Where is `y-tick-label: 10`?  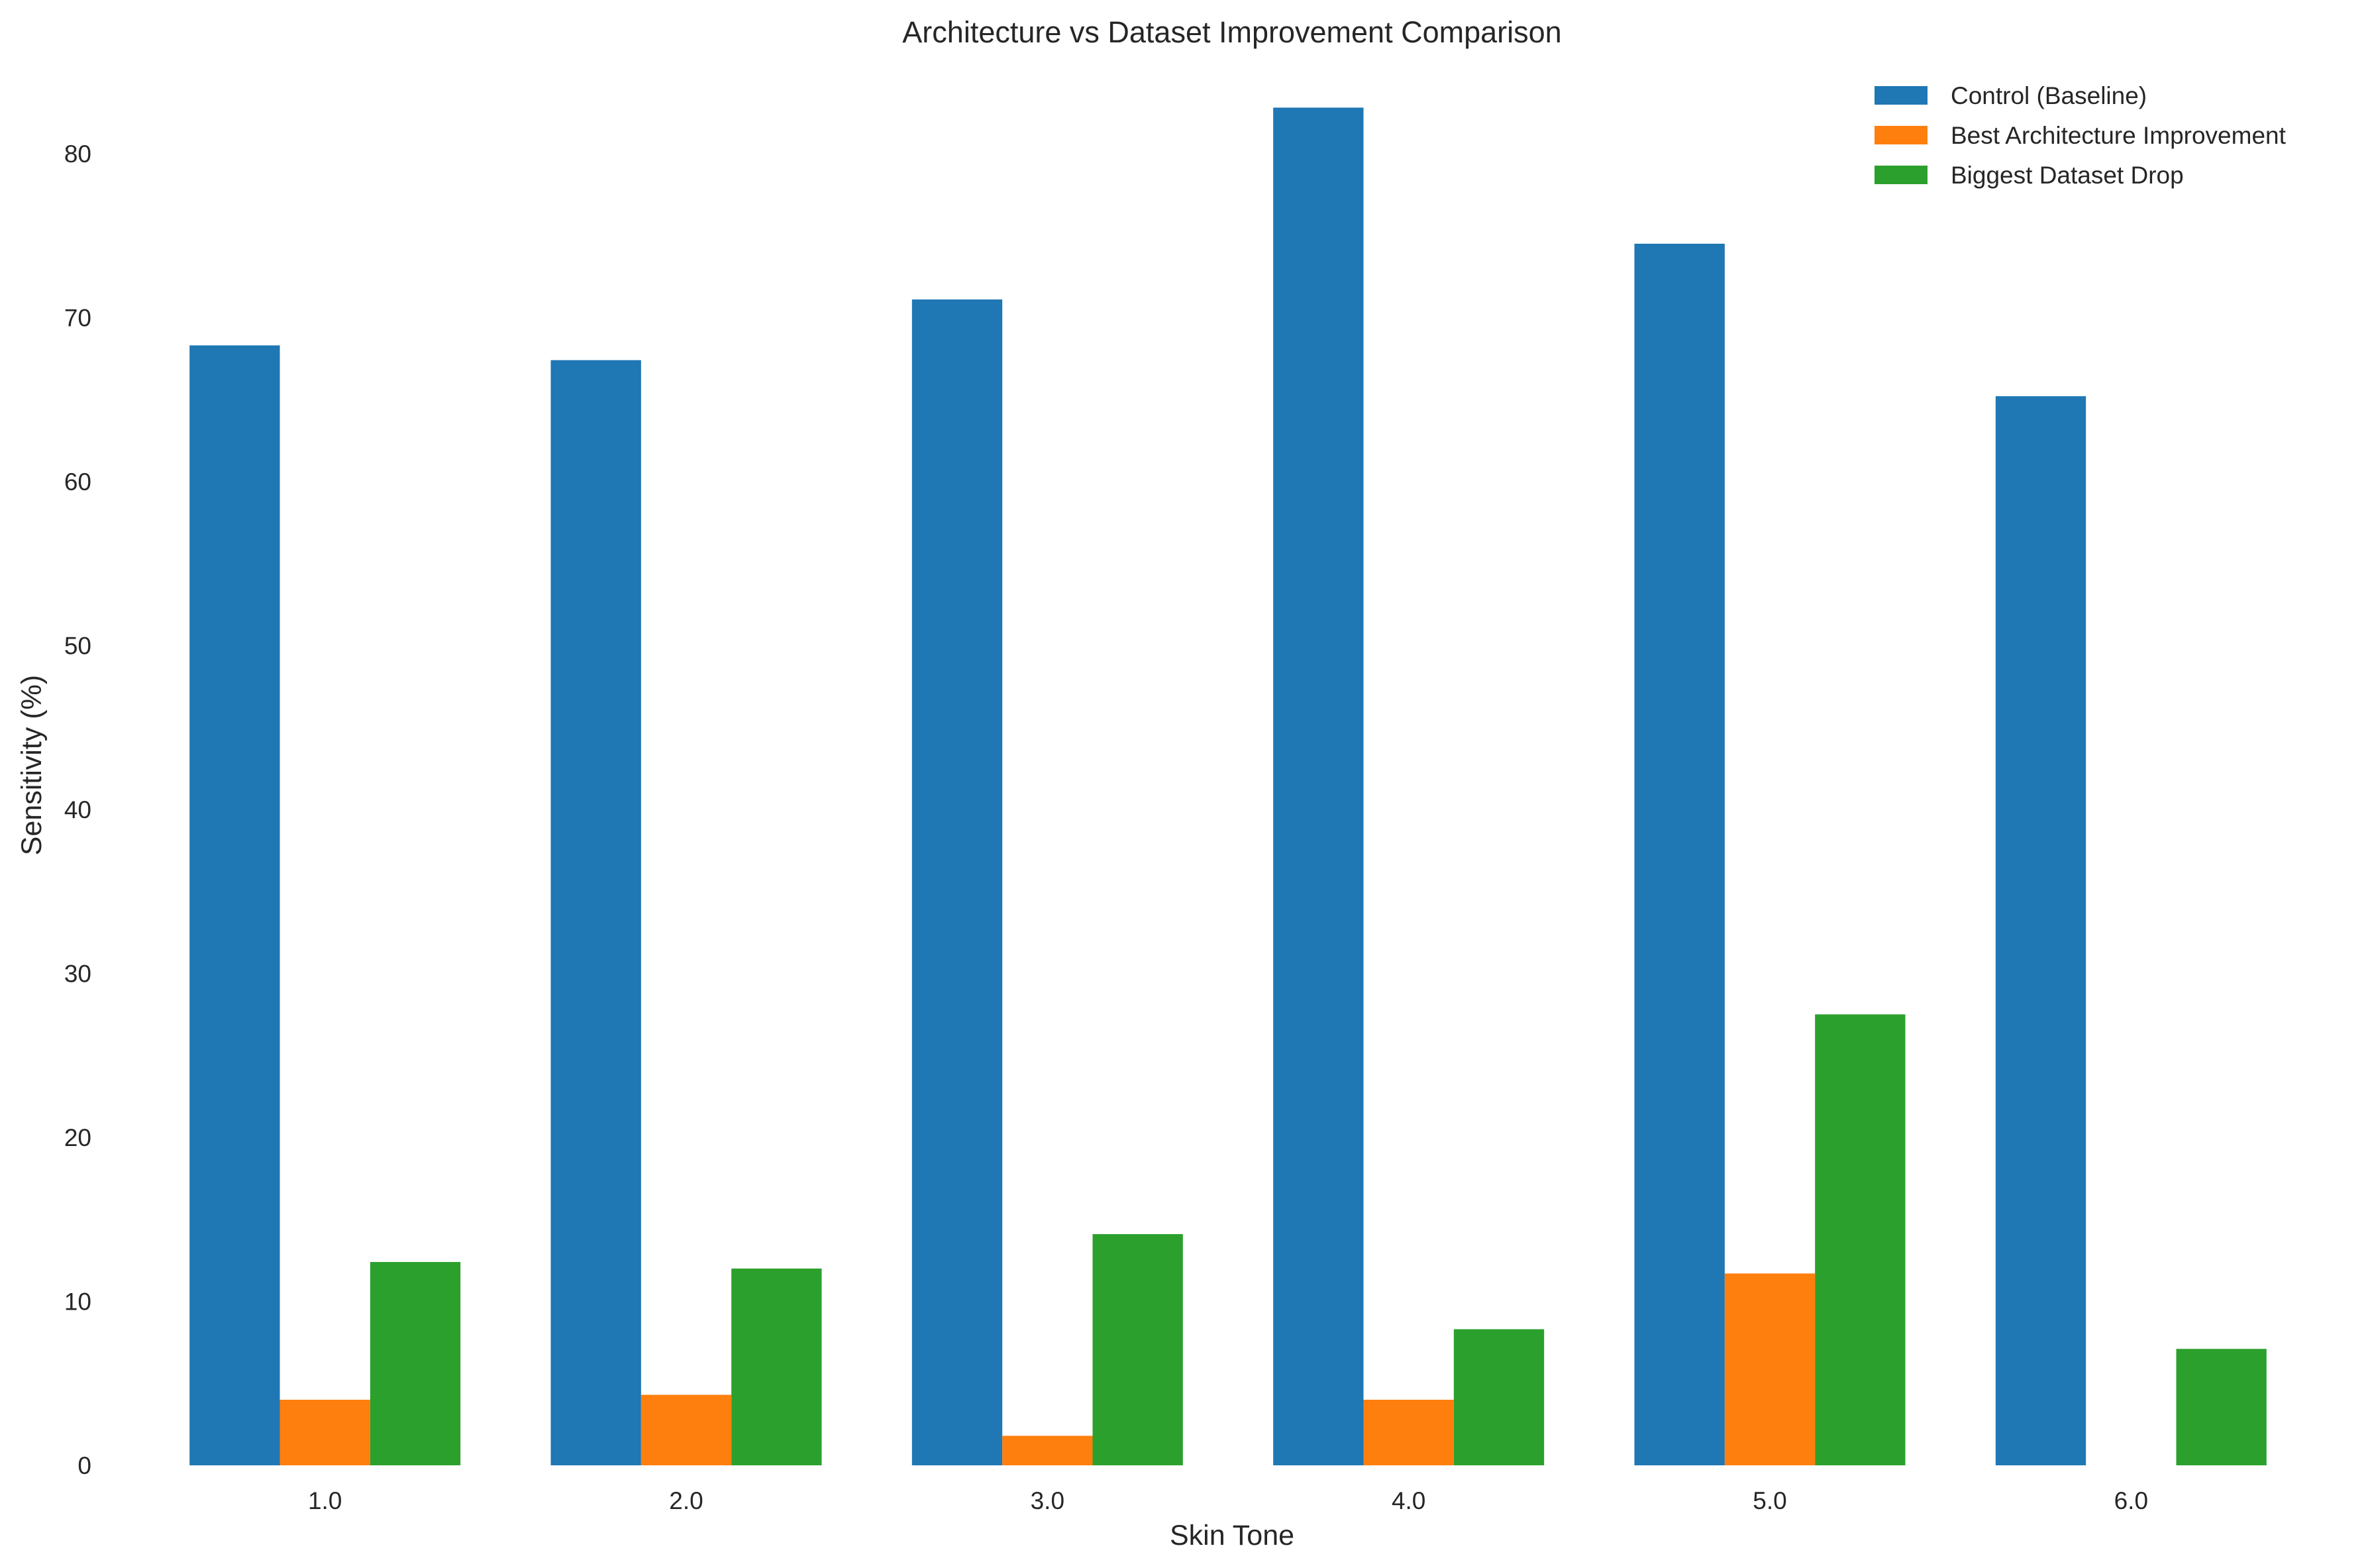 y-tick-label: 10 is located at coordinates (77, 1301).